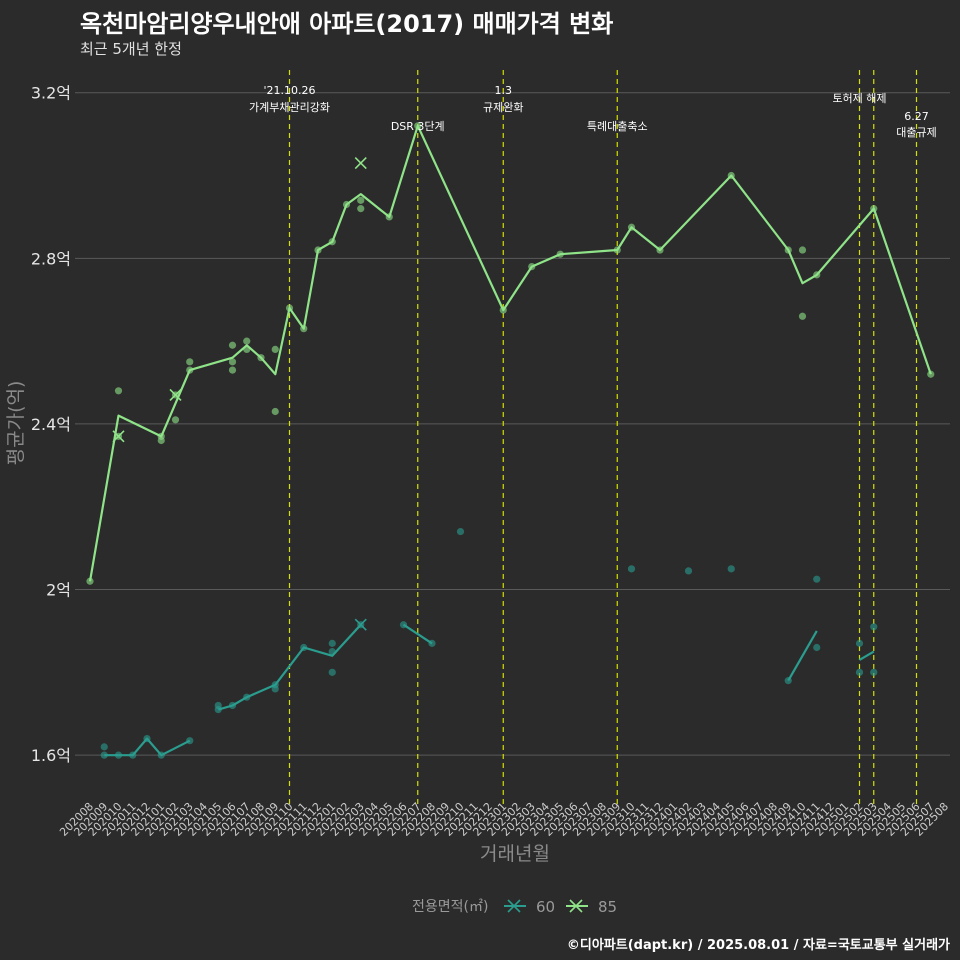  What do you see at coordinates (545, 907) in the screenshot?
I see `legend-label: 60` at bounding box center [545, 907].